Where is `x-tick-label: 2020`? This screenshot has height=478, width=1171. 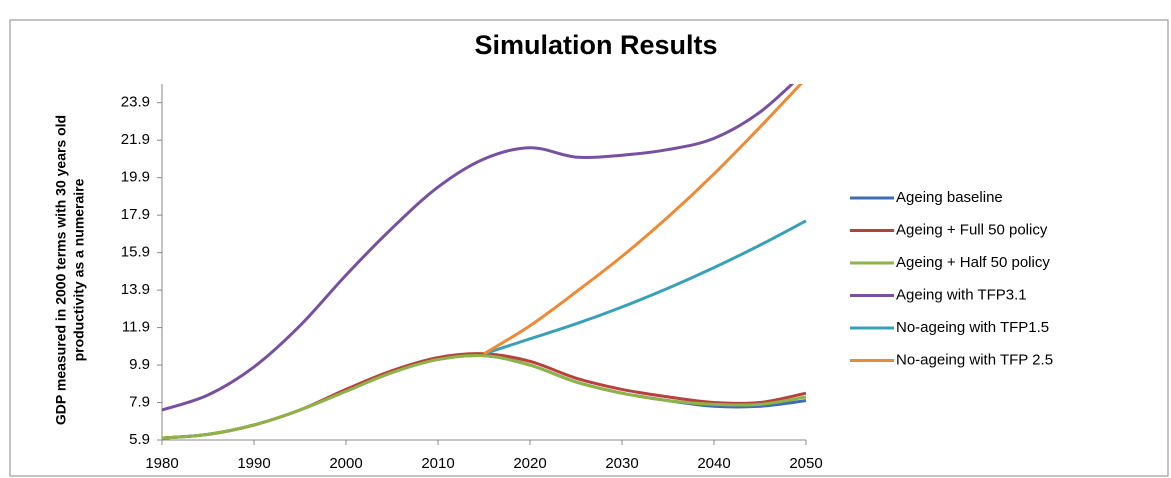 x-tick-label: 2020 is located at coordinates (529, 463).